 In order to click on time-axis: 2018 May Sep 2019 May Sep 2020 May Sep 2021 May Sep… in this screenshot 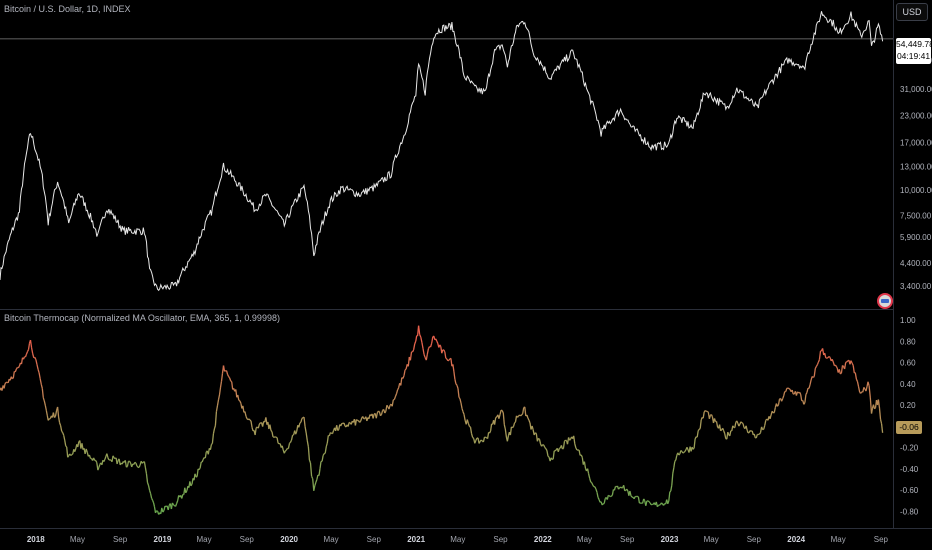, I will do `click(458, 539)`.